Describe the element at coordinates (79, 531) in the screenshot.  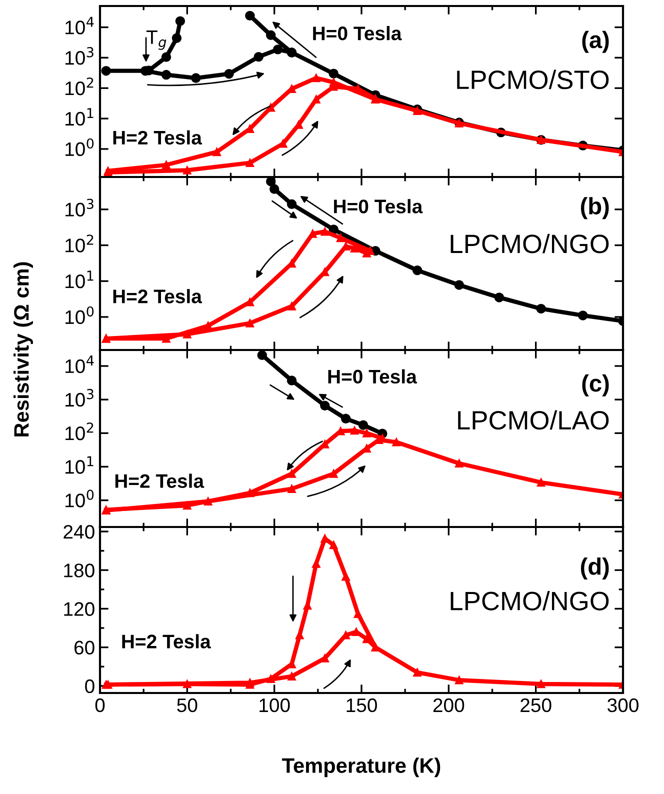
I see `y-tick-label: 240` at that location.